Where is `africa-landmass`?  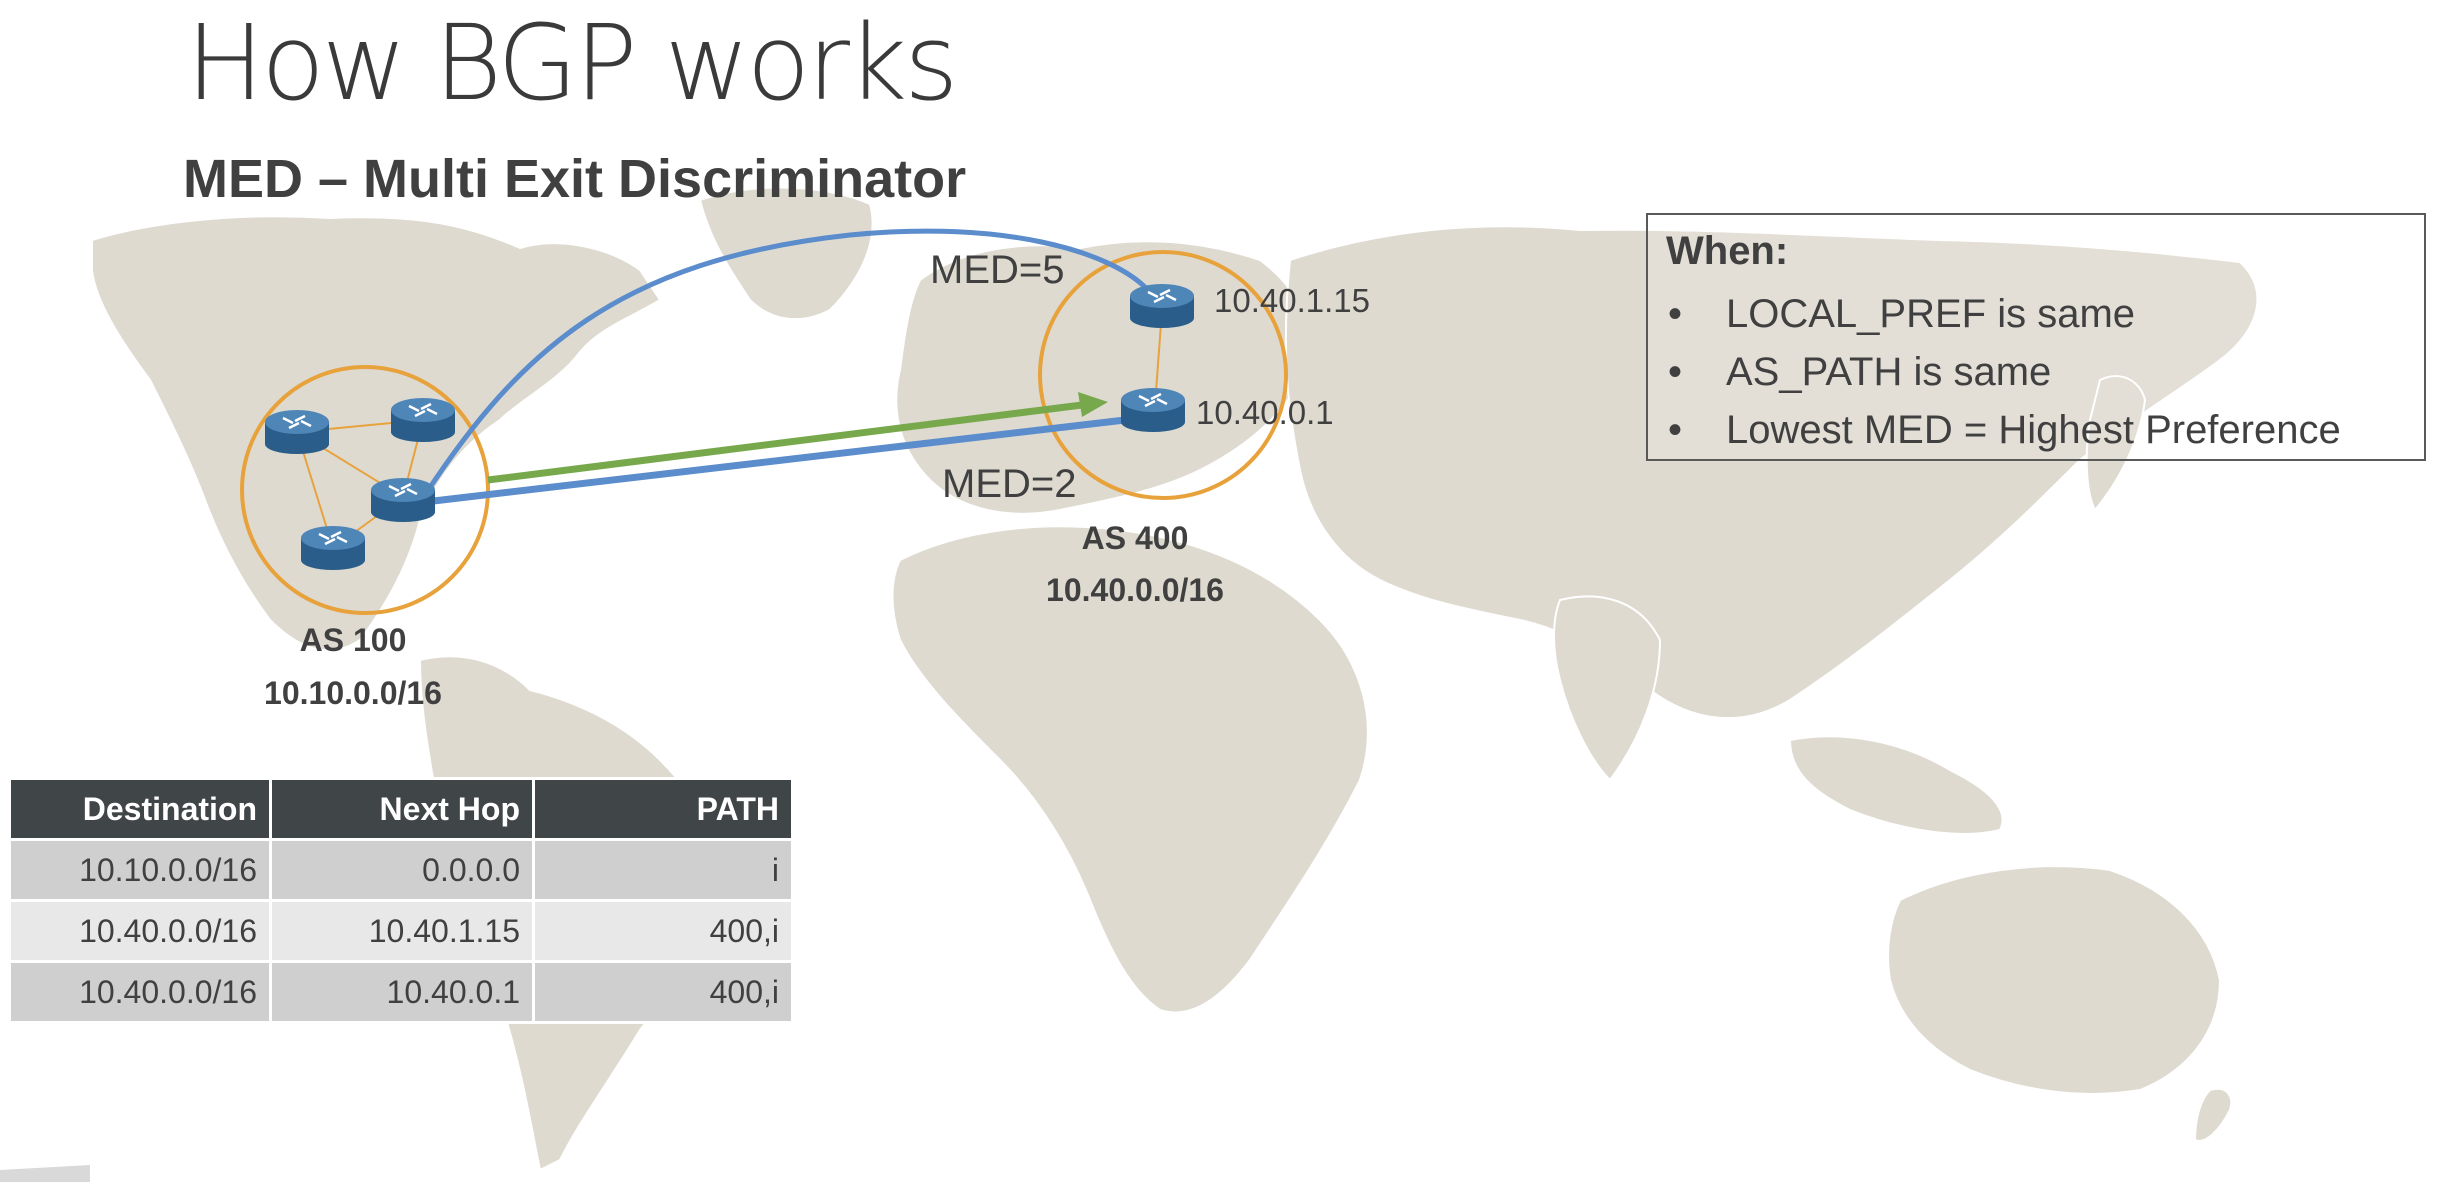 africa-landmass is located at coordinates (1130, 769).